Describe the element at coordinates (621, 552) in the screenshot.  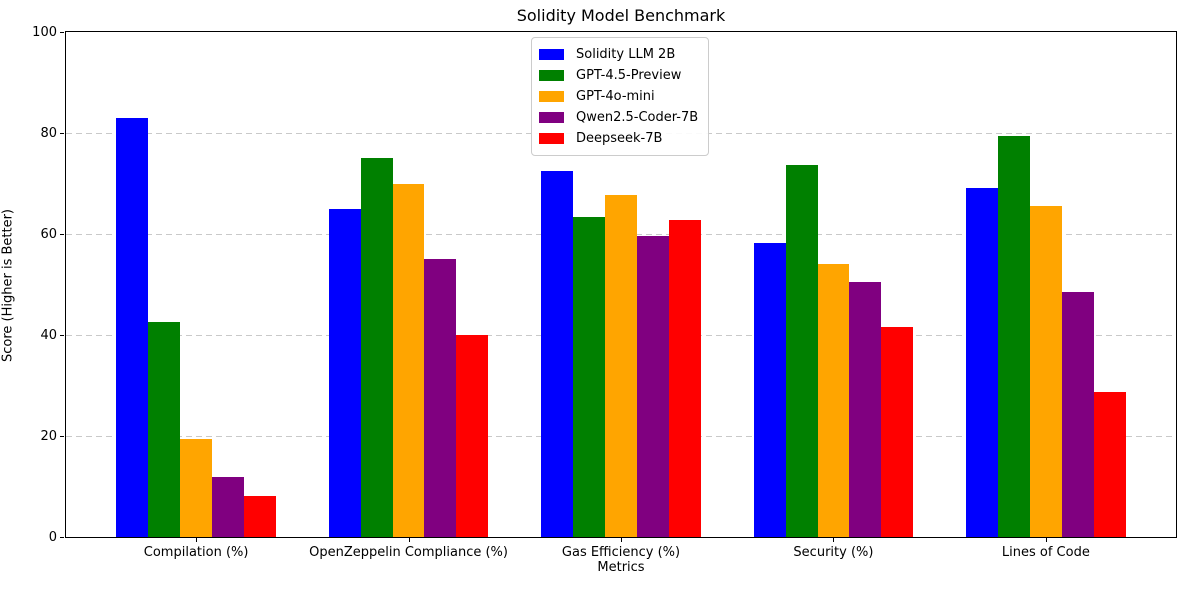
I see `x-tick-label-2: Gas Efficiency (%)` at that location.